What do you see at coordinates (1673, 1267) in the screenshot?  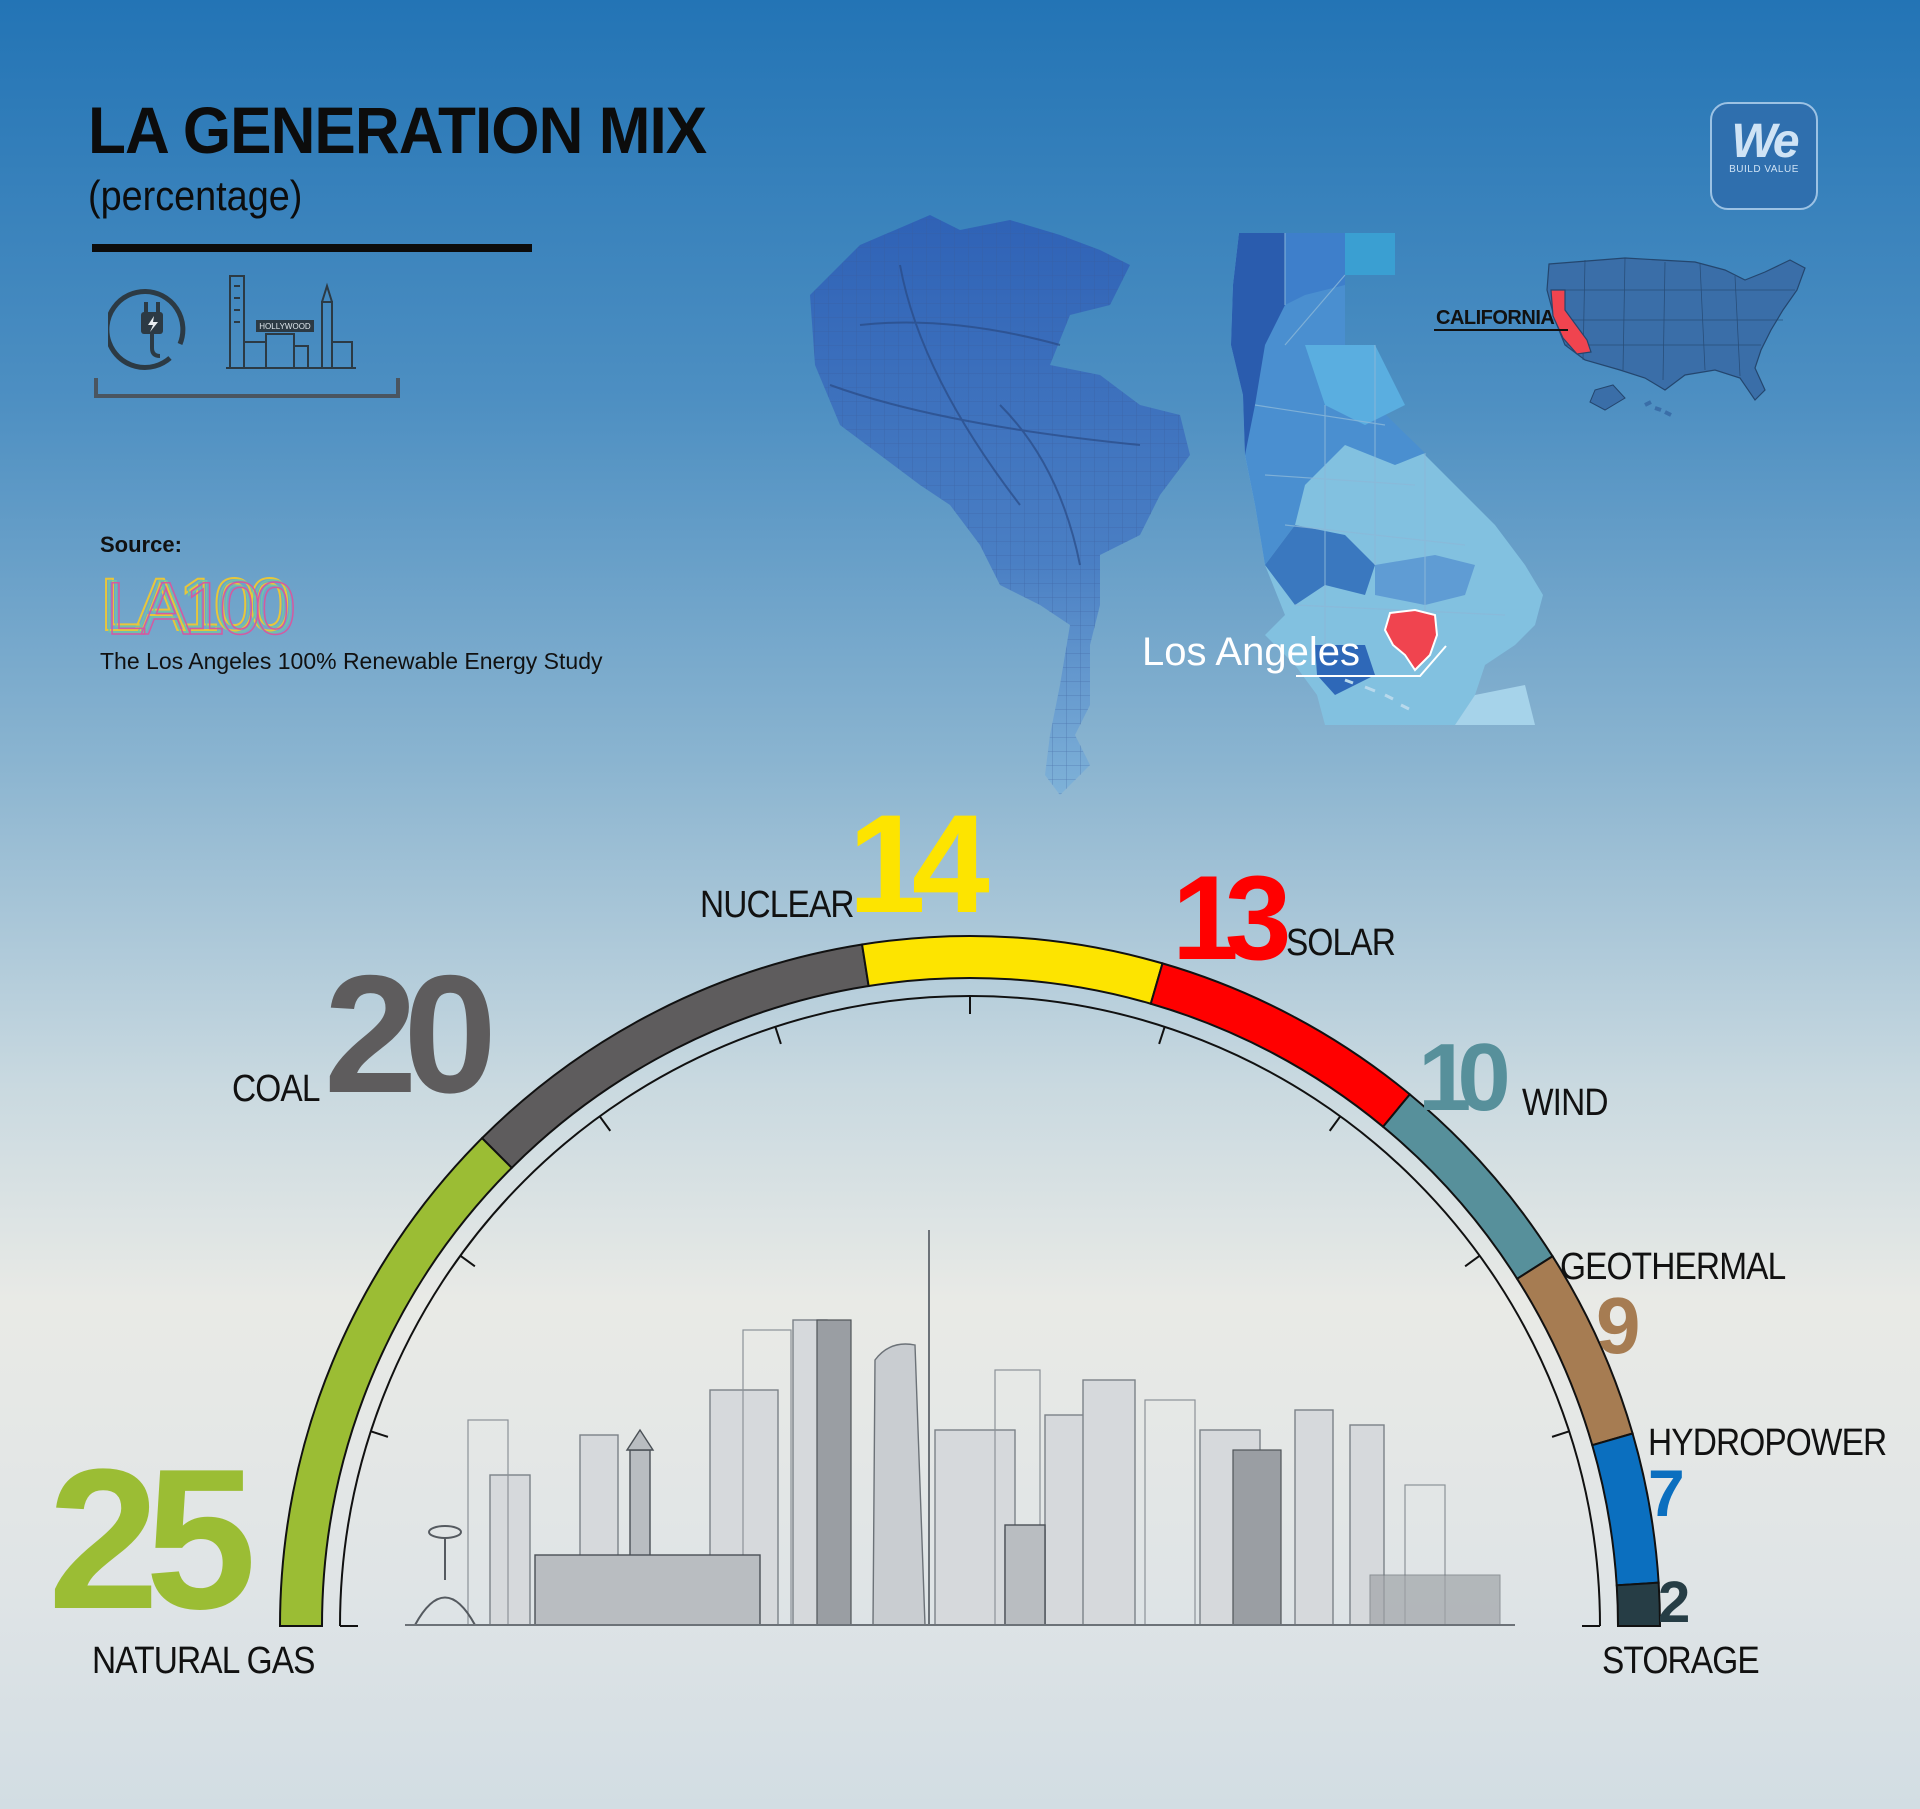 I see `geothermal-label: GEOTHERMAL` at bounding box center [1673, 1267].